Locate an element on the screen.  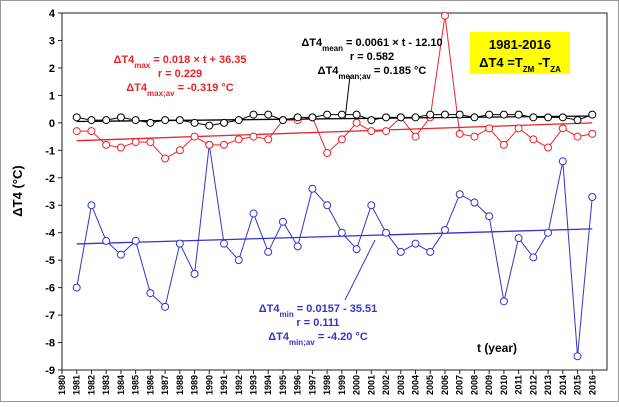
text-part: = 0.0157 - 35.51 is located at coordinates (335, 309).